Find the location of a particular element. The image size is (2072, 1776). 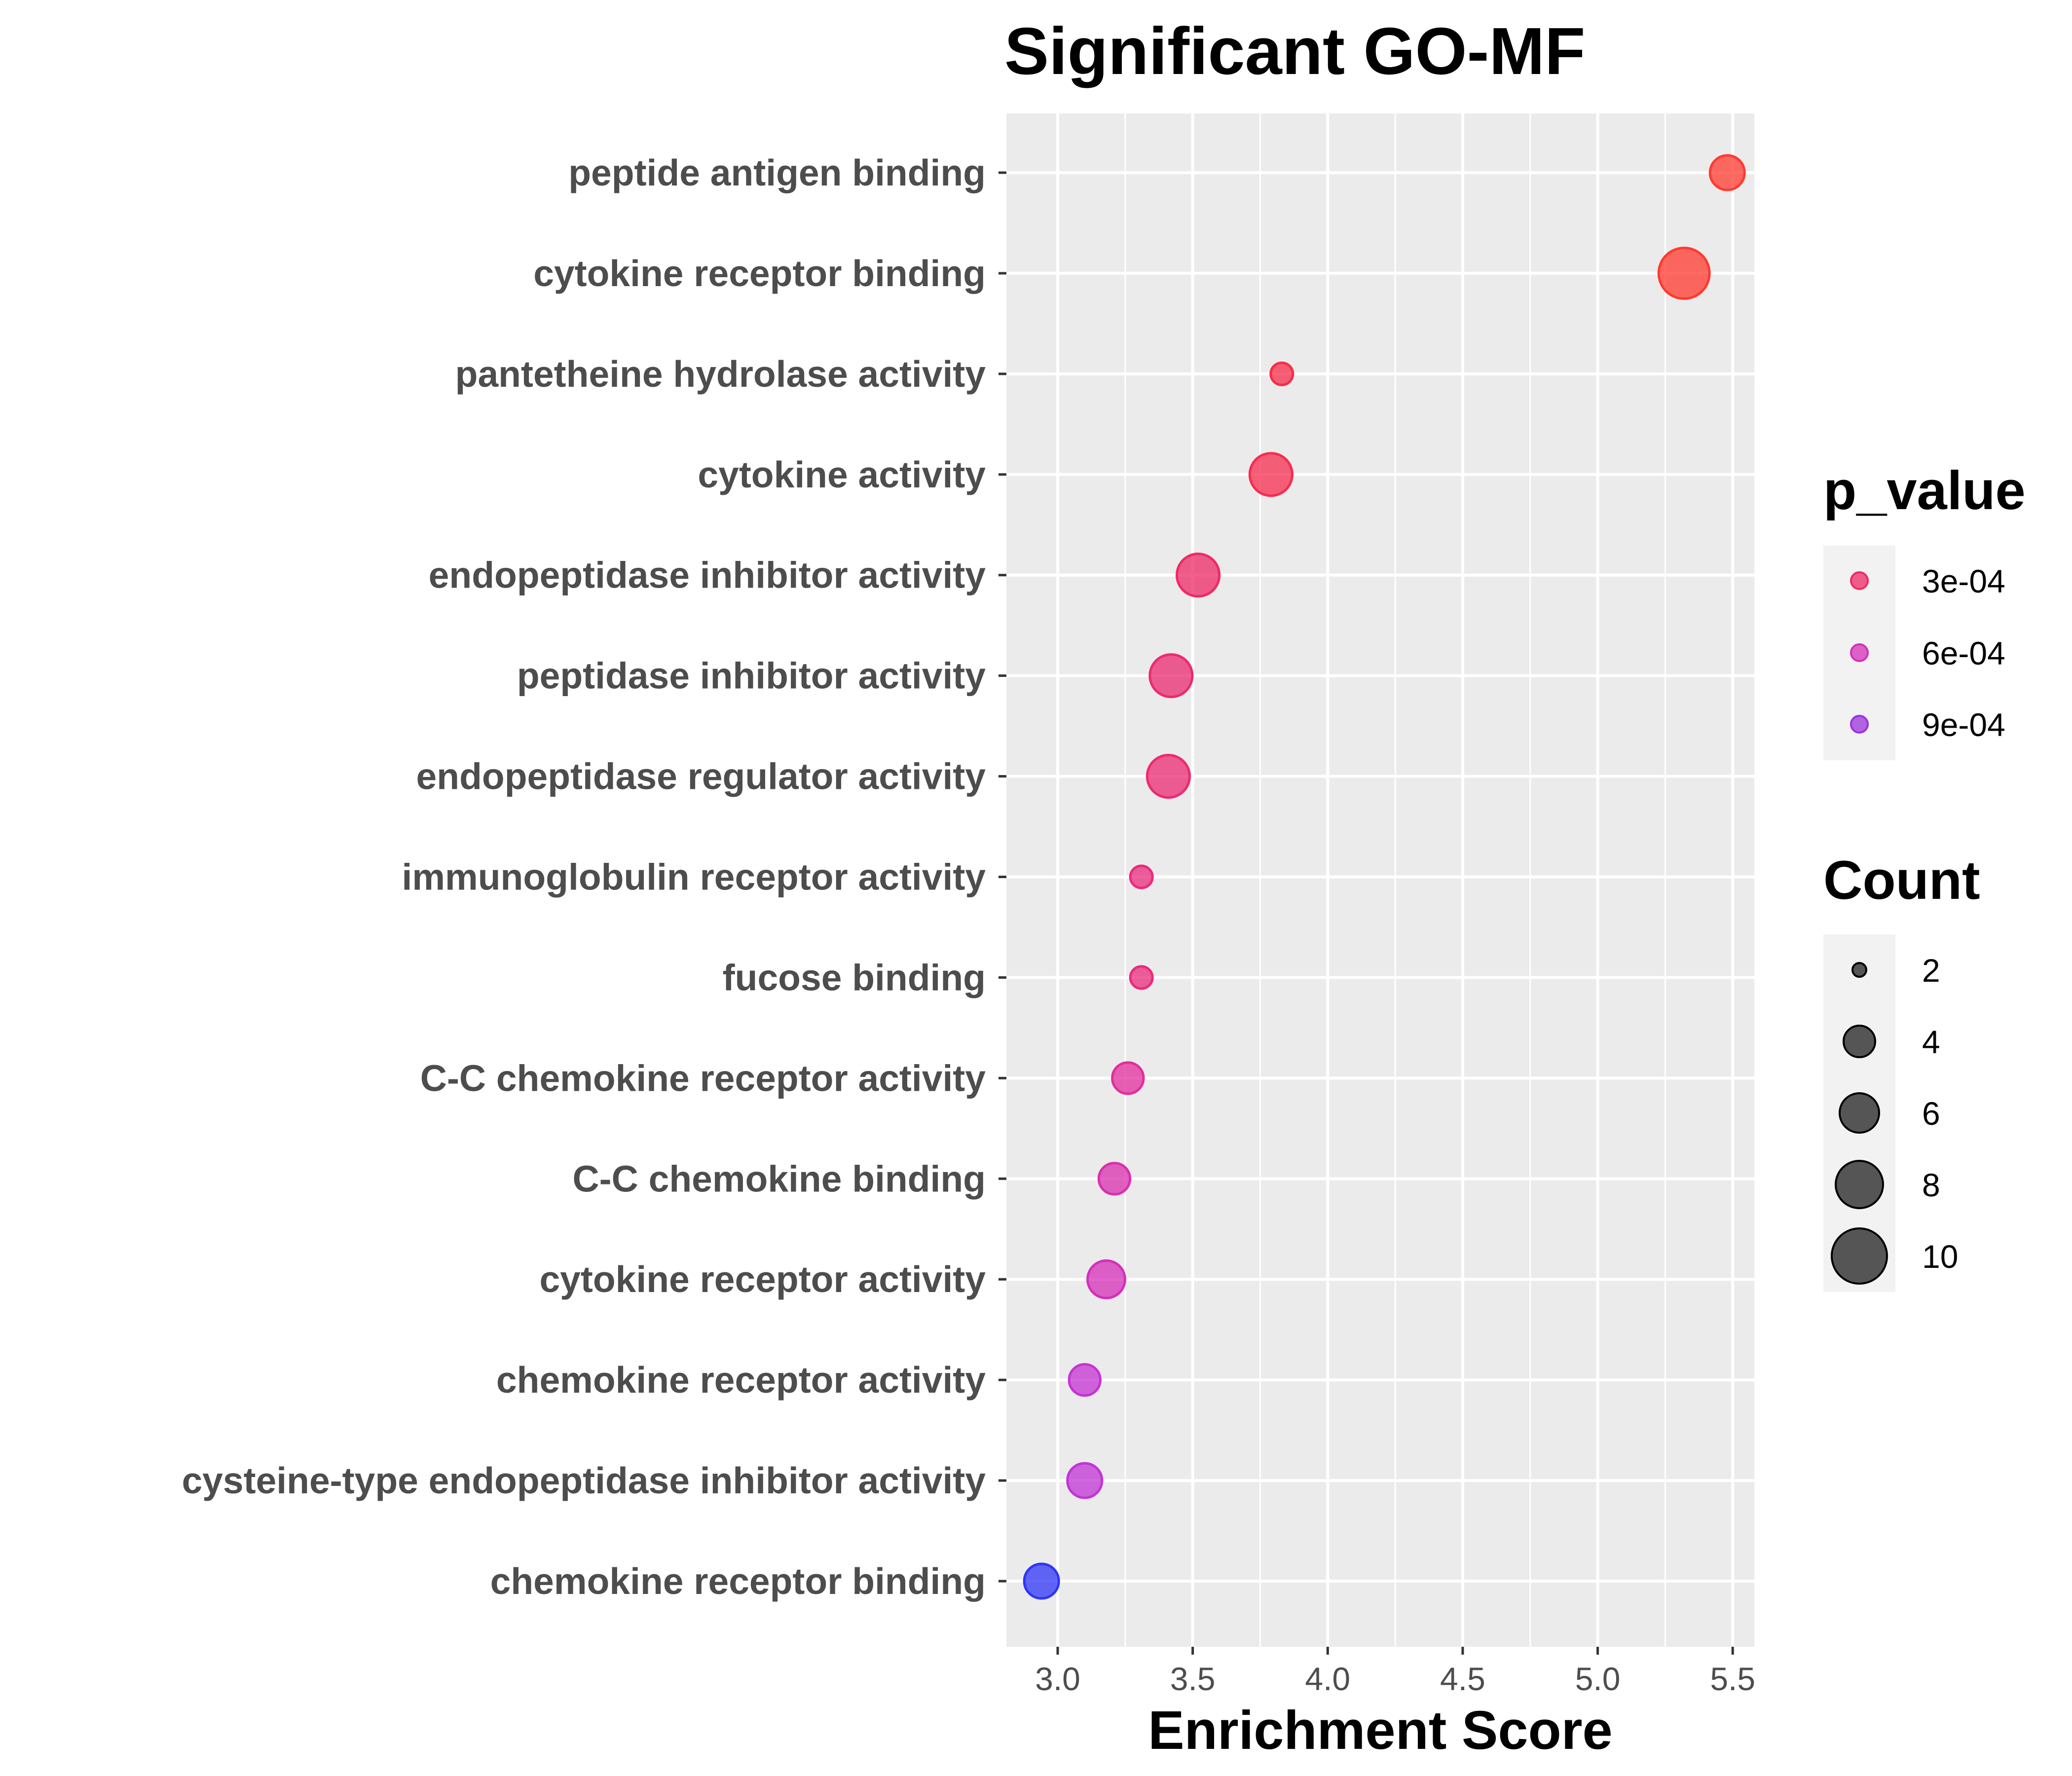

x-tick-label: 3.0 is located at coordinates (1058, 1679).